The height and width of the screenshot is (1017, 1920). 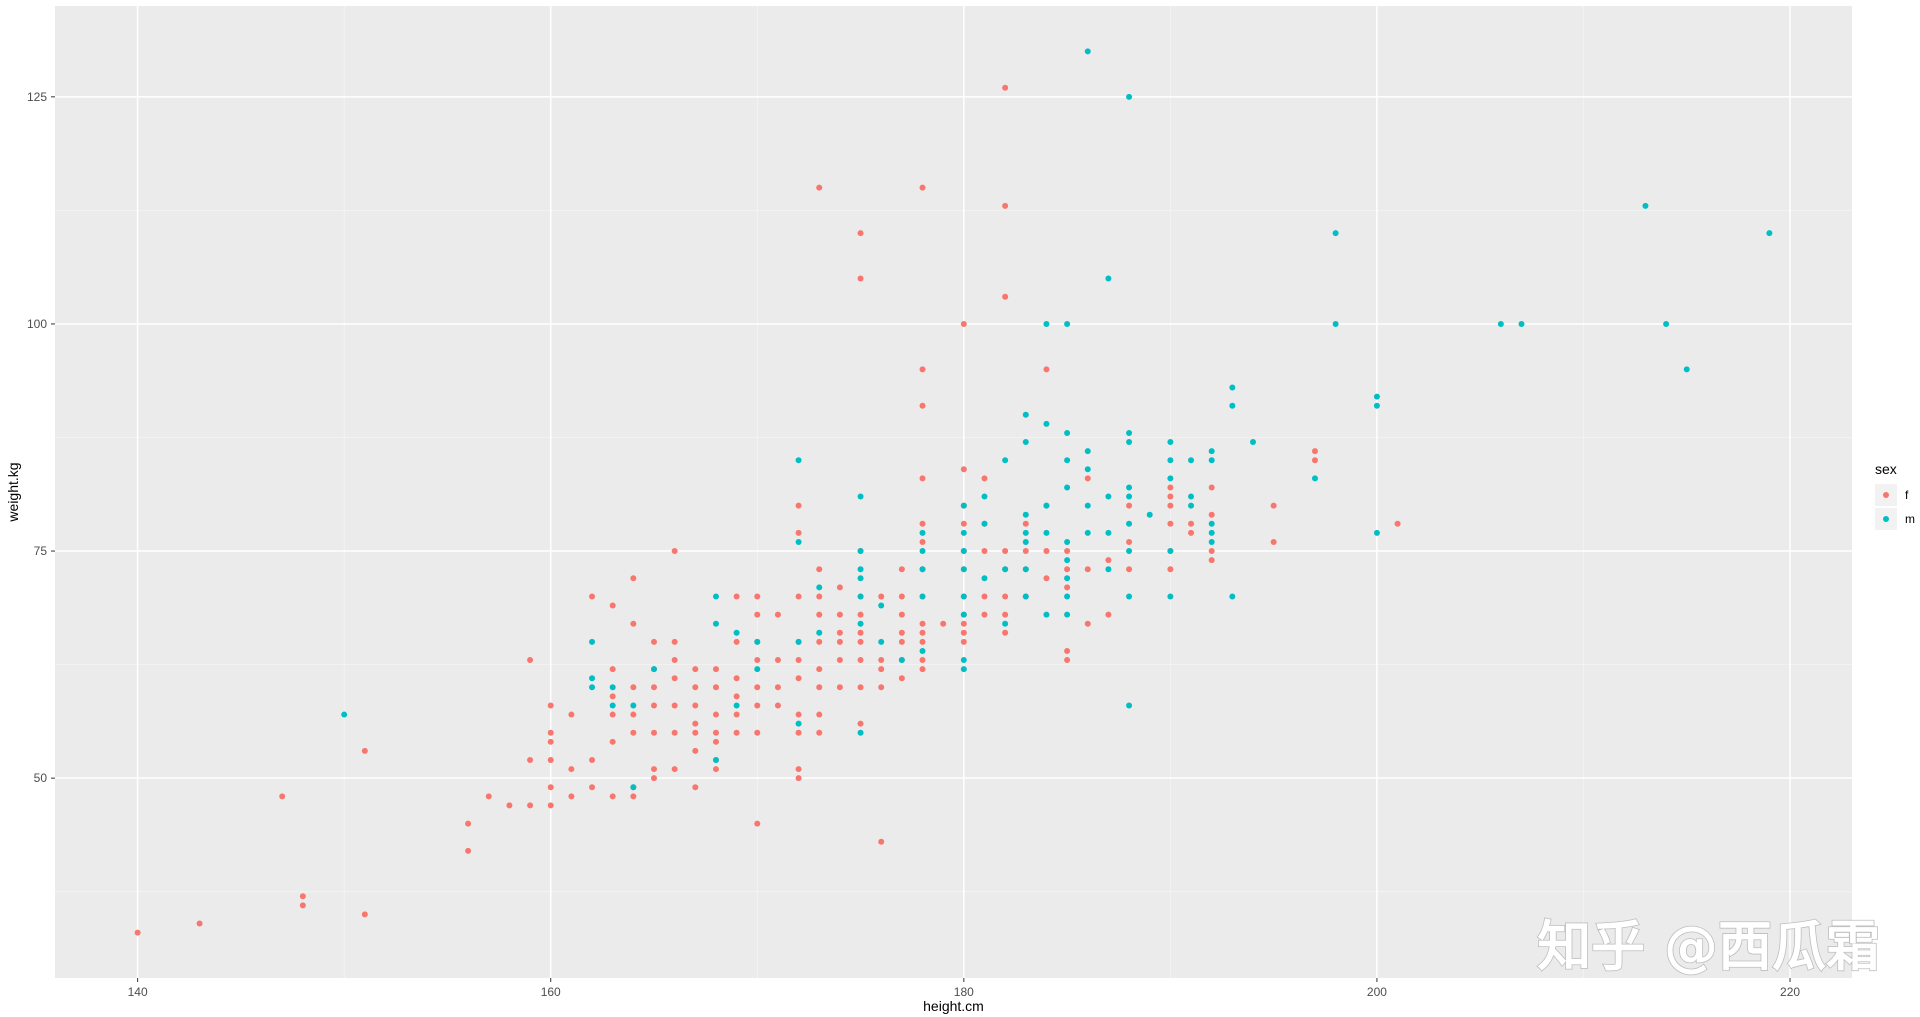 I want to click on x-tick-label: 200, so click(x=1377, y=992).